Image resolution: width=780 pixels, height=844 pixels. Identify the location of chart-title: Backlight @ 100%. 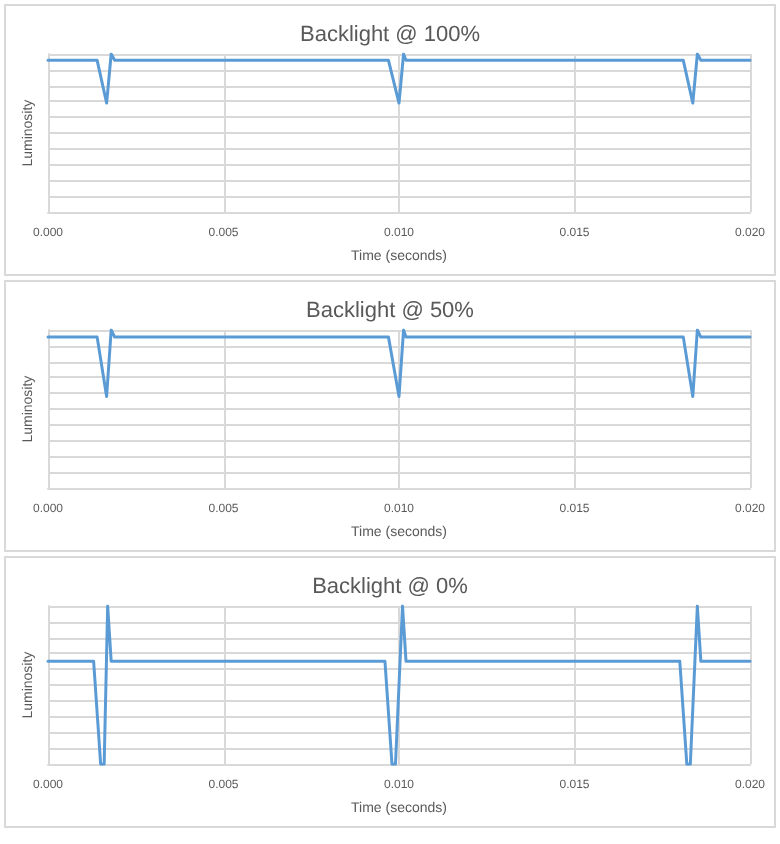
(390, 35).